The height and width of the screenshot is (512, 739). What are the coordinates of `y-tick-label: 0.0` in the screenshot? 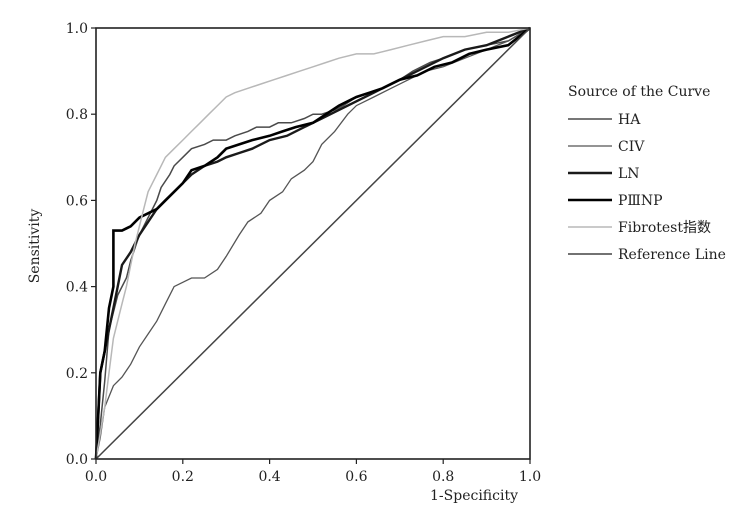 It's located at (77, 460).